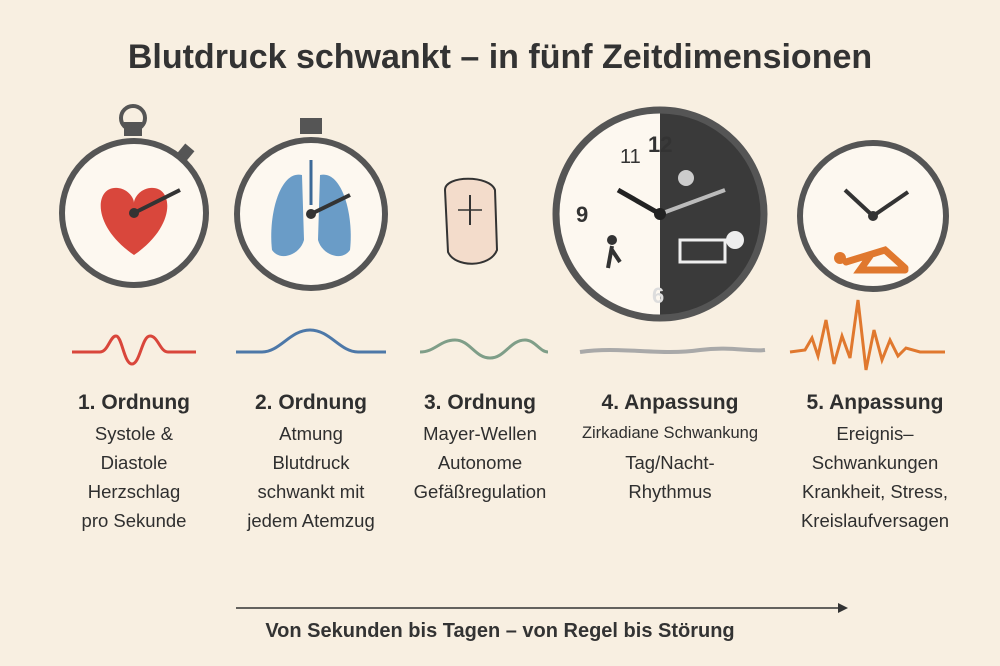  I want to click on stopwatch-heart-icon, so click(134, 196).